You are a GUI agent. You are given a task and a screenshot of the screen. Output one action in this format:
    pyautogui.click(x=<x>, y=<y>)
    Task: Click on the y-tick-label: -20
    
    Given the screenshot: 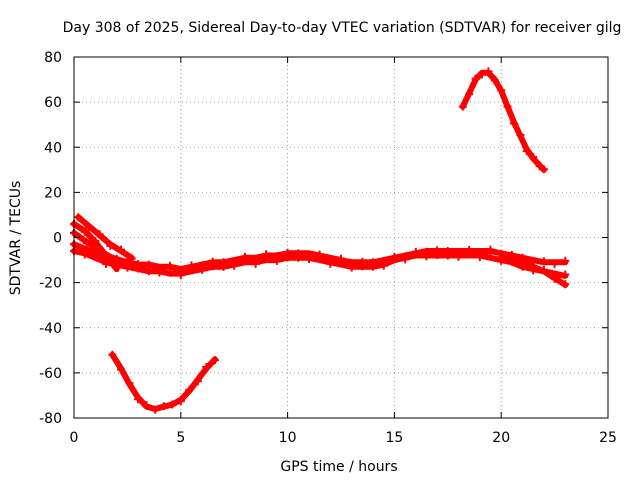 What is the action you would take?
    pyautogui.click(x=50, y=284)
    